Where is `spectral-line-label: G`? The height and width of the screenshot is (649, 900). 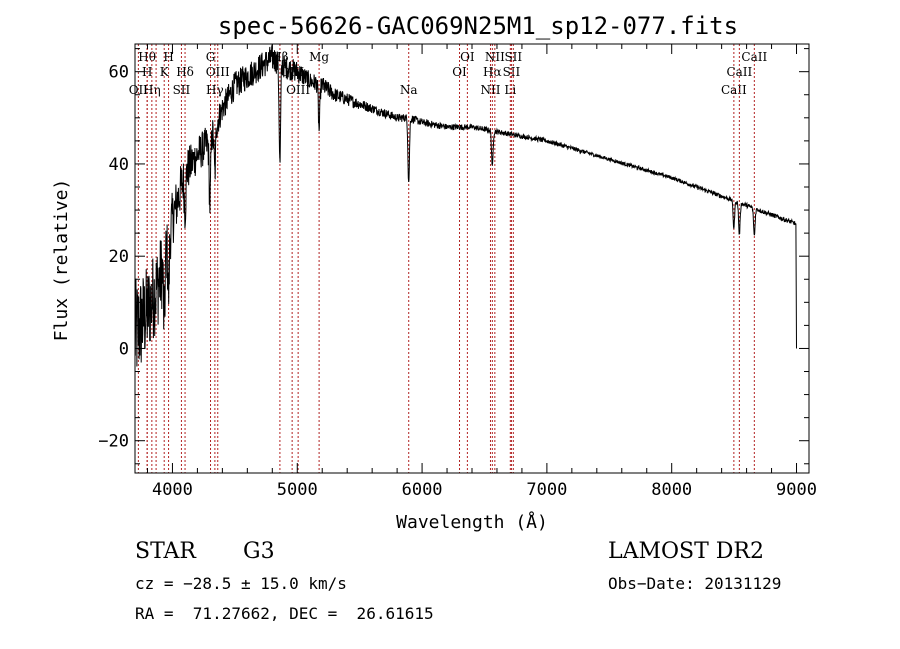 spectral-line-label: G is located at coordinates (211, 57).